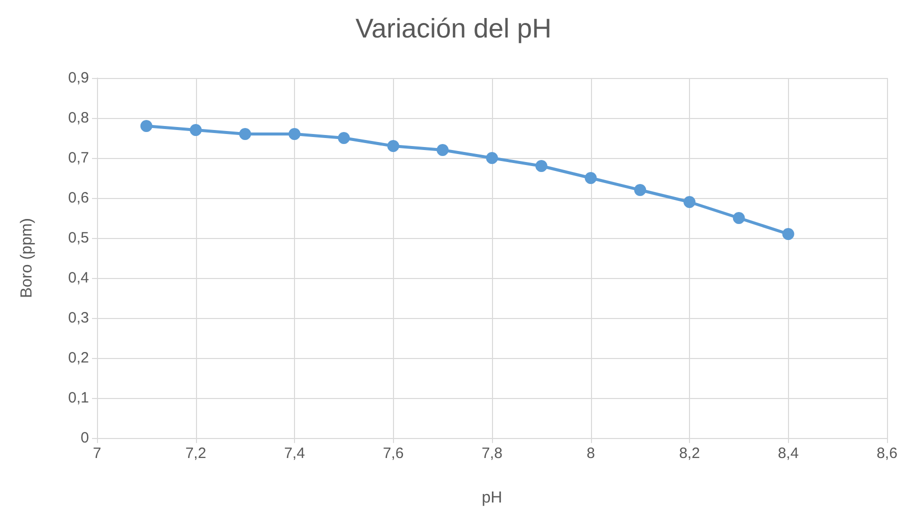  Describe the element at coordinates (84, 438) in the screenshot. I see `y-tick-label: 0` at that location.